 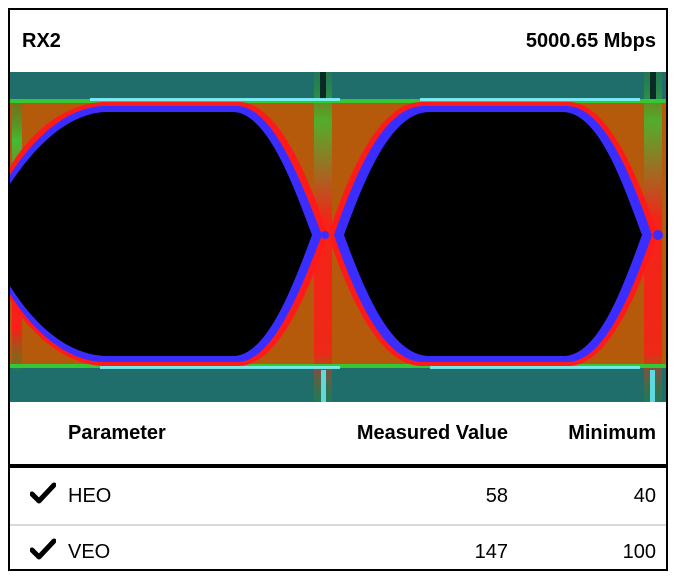 I want to click on minimum-value: 40, so click(x=644, y=495).